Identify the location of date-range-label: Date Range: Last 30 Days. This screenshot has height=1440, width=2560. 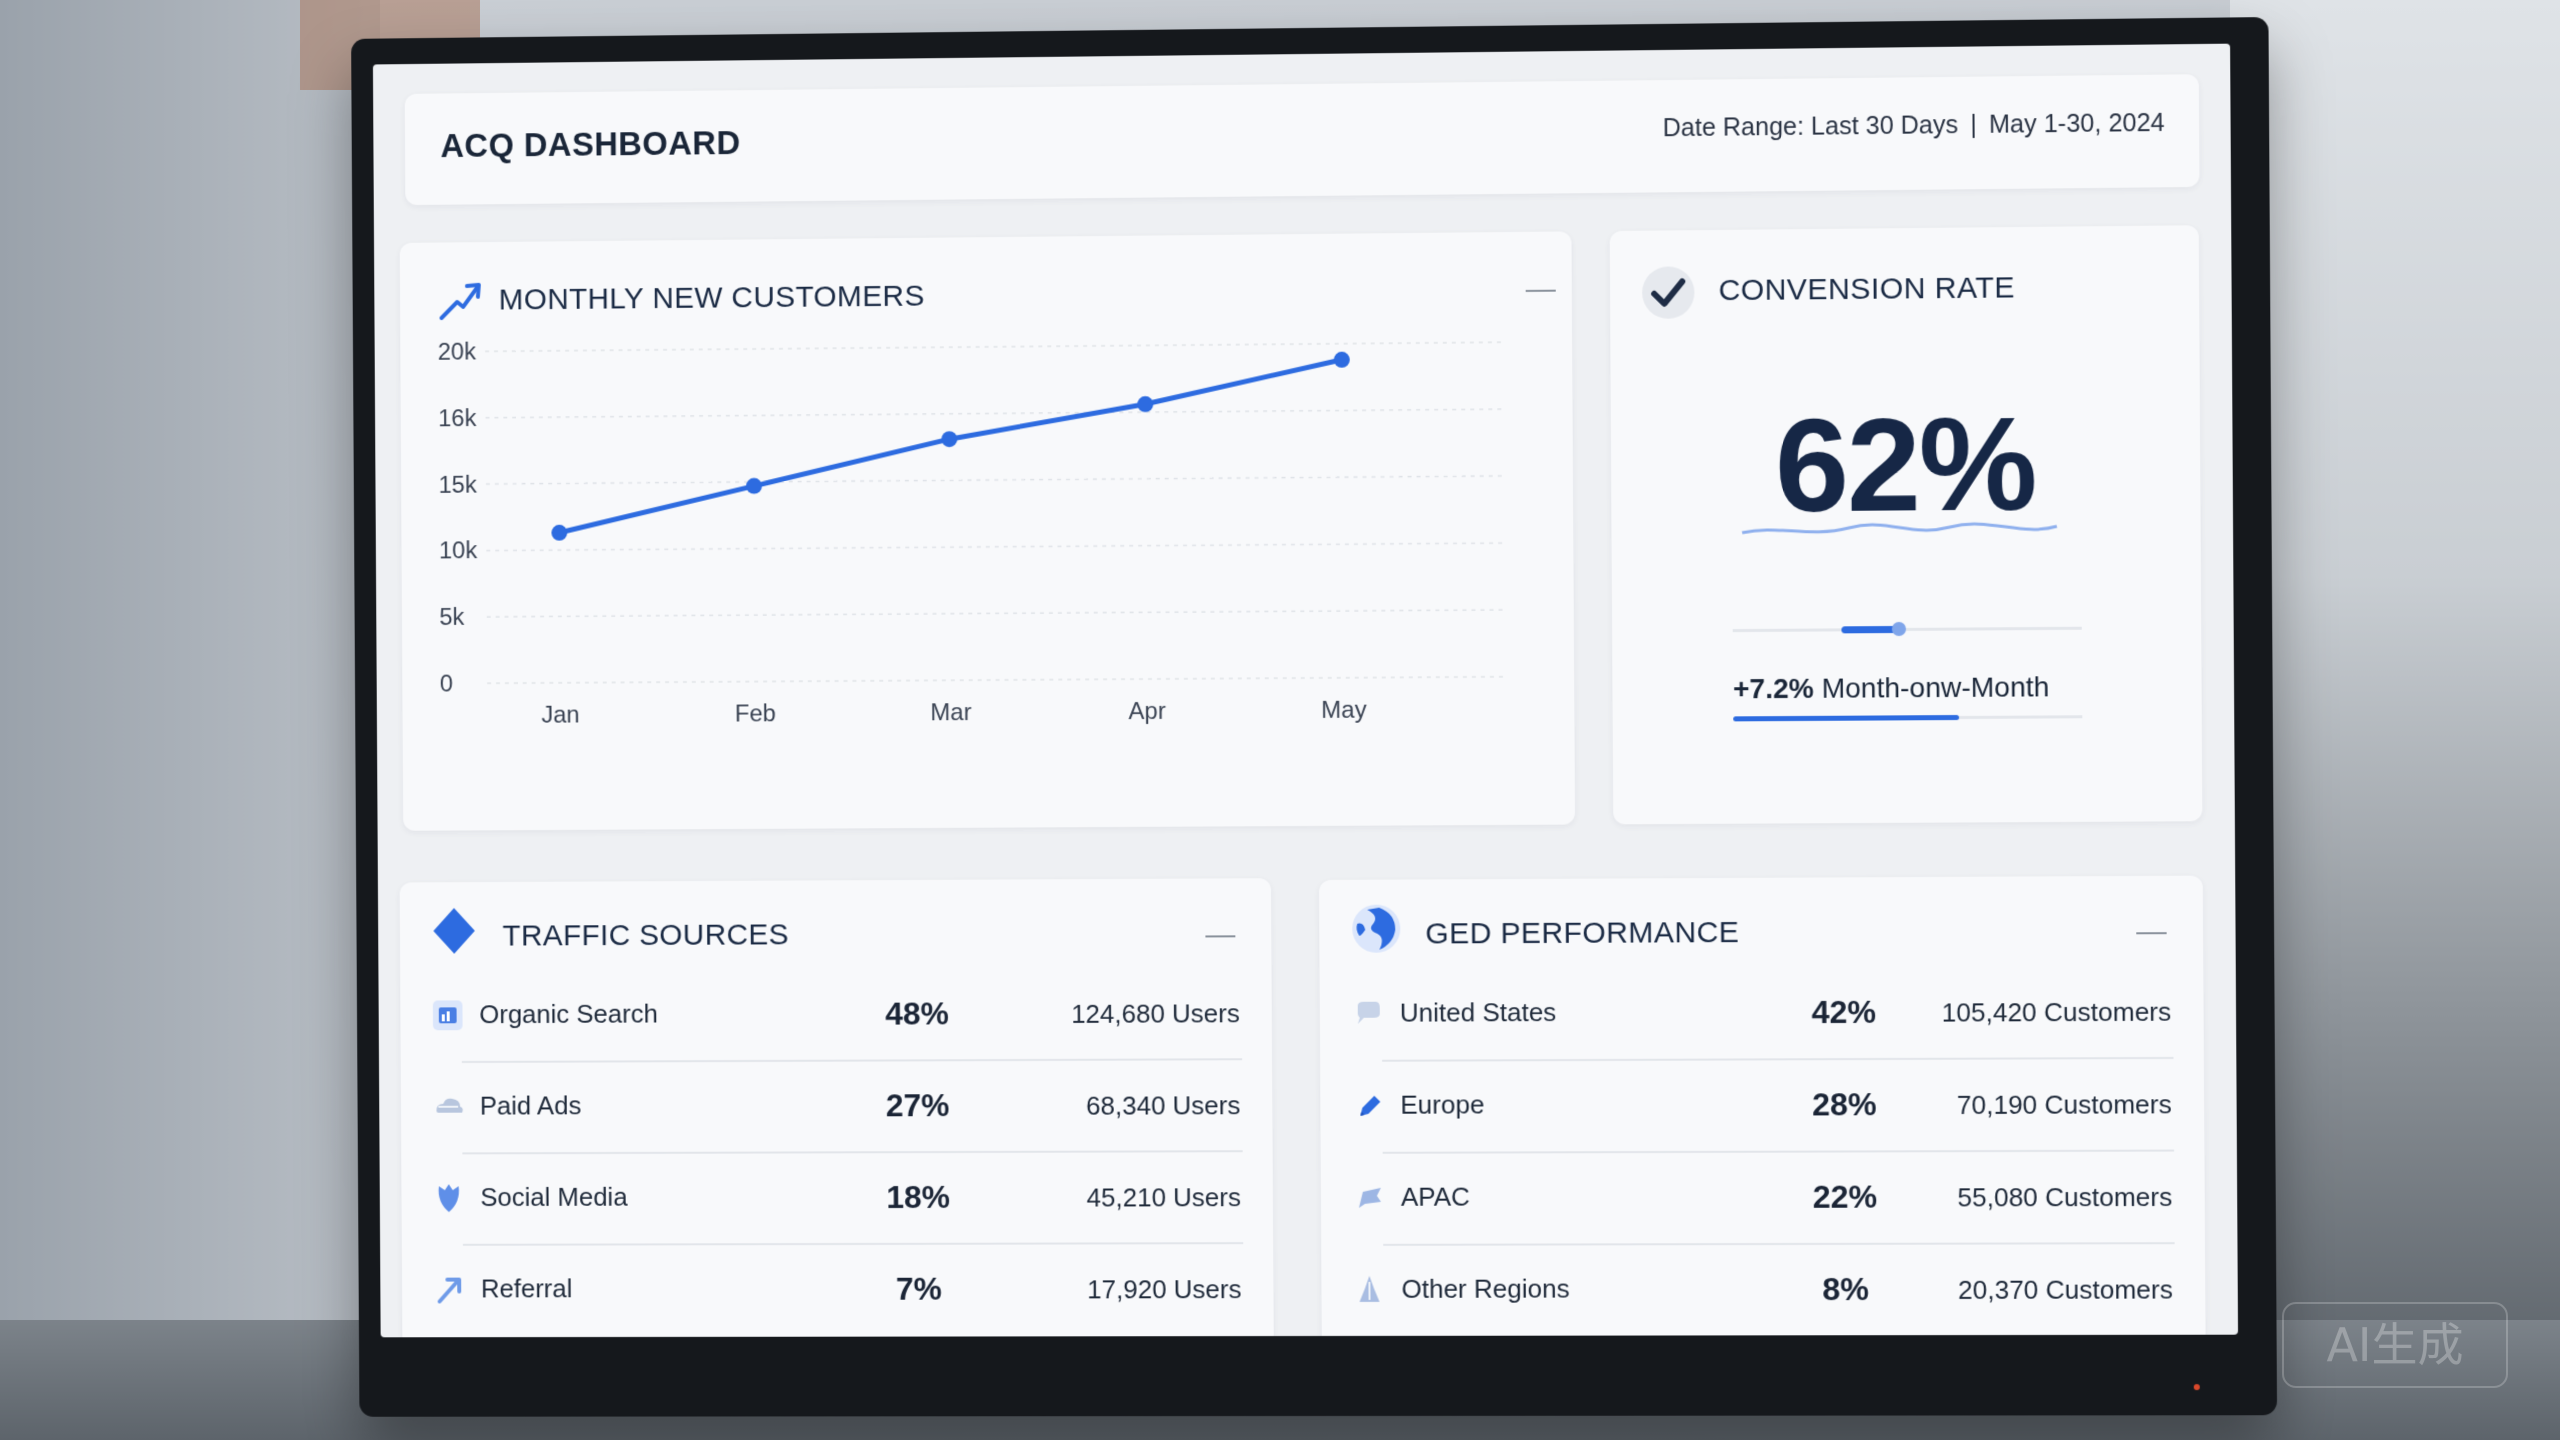
(1810, 127).